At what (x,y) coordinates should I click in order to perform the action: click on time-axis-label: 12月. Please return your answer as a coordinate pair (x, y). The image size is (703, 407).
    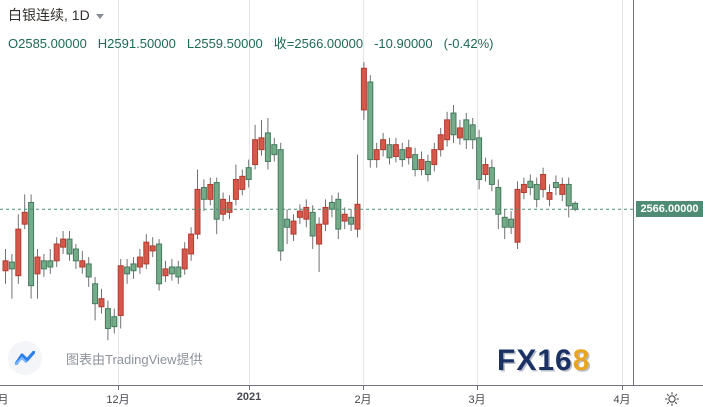
    Looking at the image, I should click on (118, 400).